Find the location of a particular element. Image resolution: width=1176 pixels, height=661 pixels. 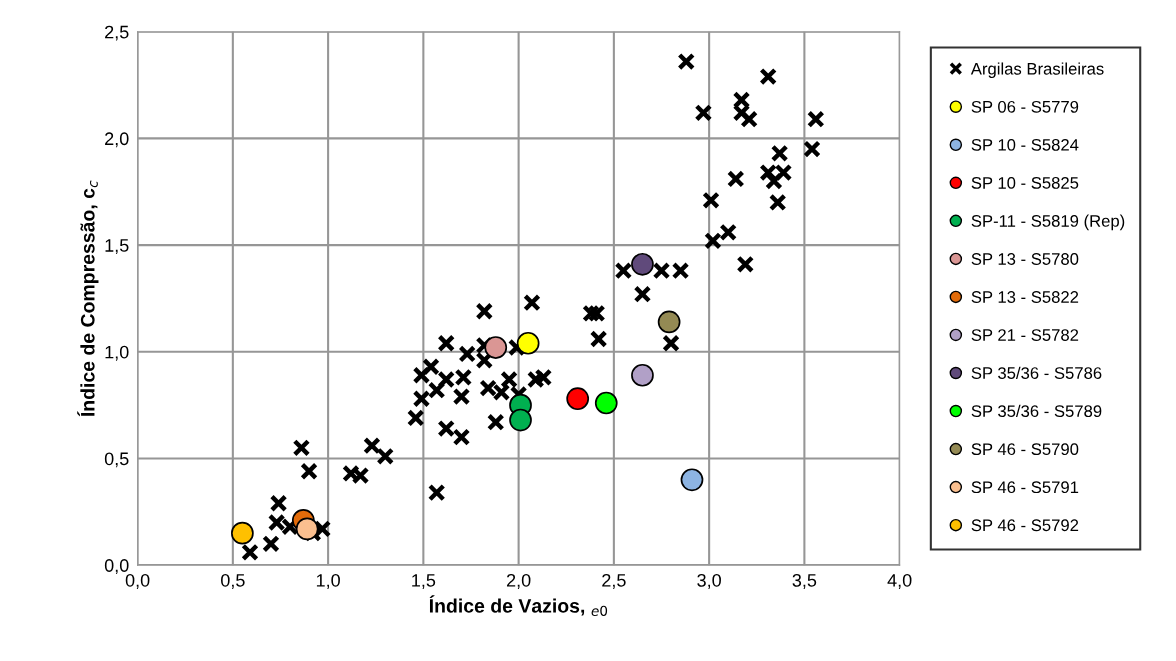

x-tick-label: 0,5 is located at coordinates (233, 581).